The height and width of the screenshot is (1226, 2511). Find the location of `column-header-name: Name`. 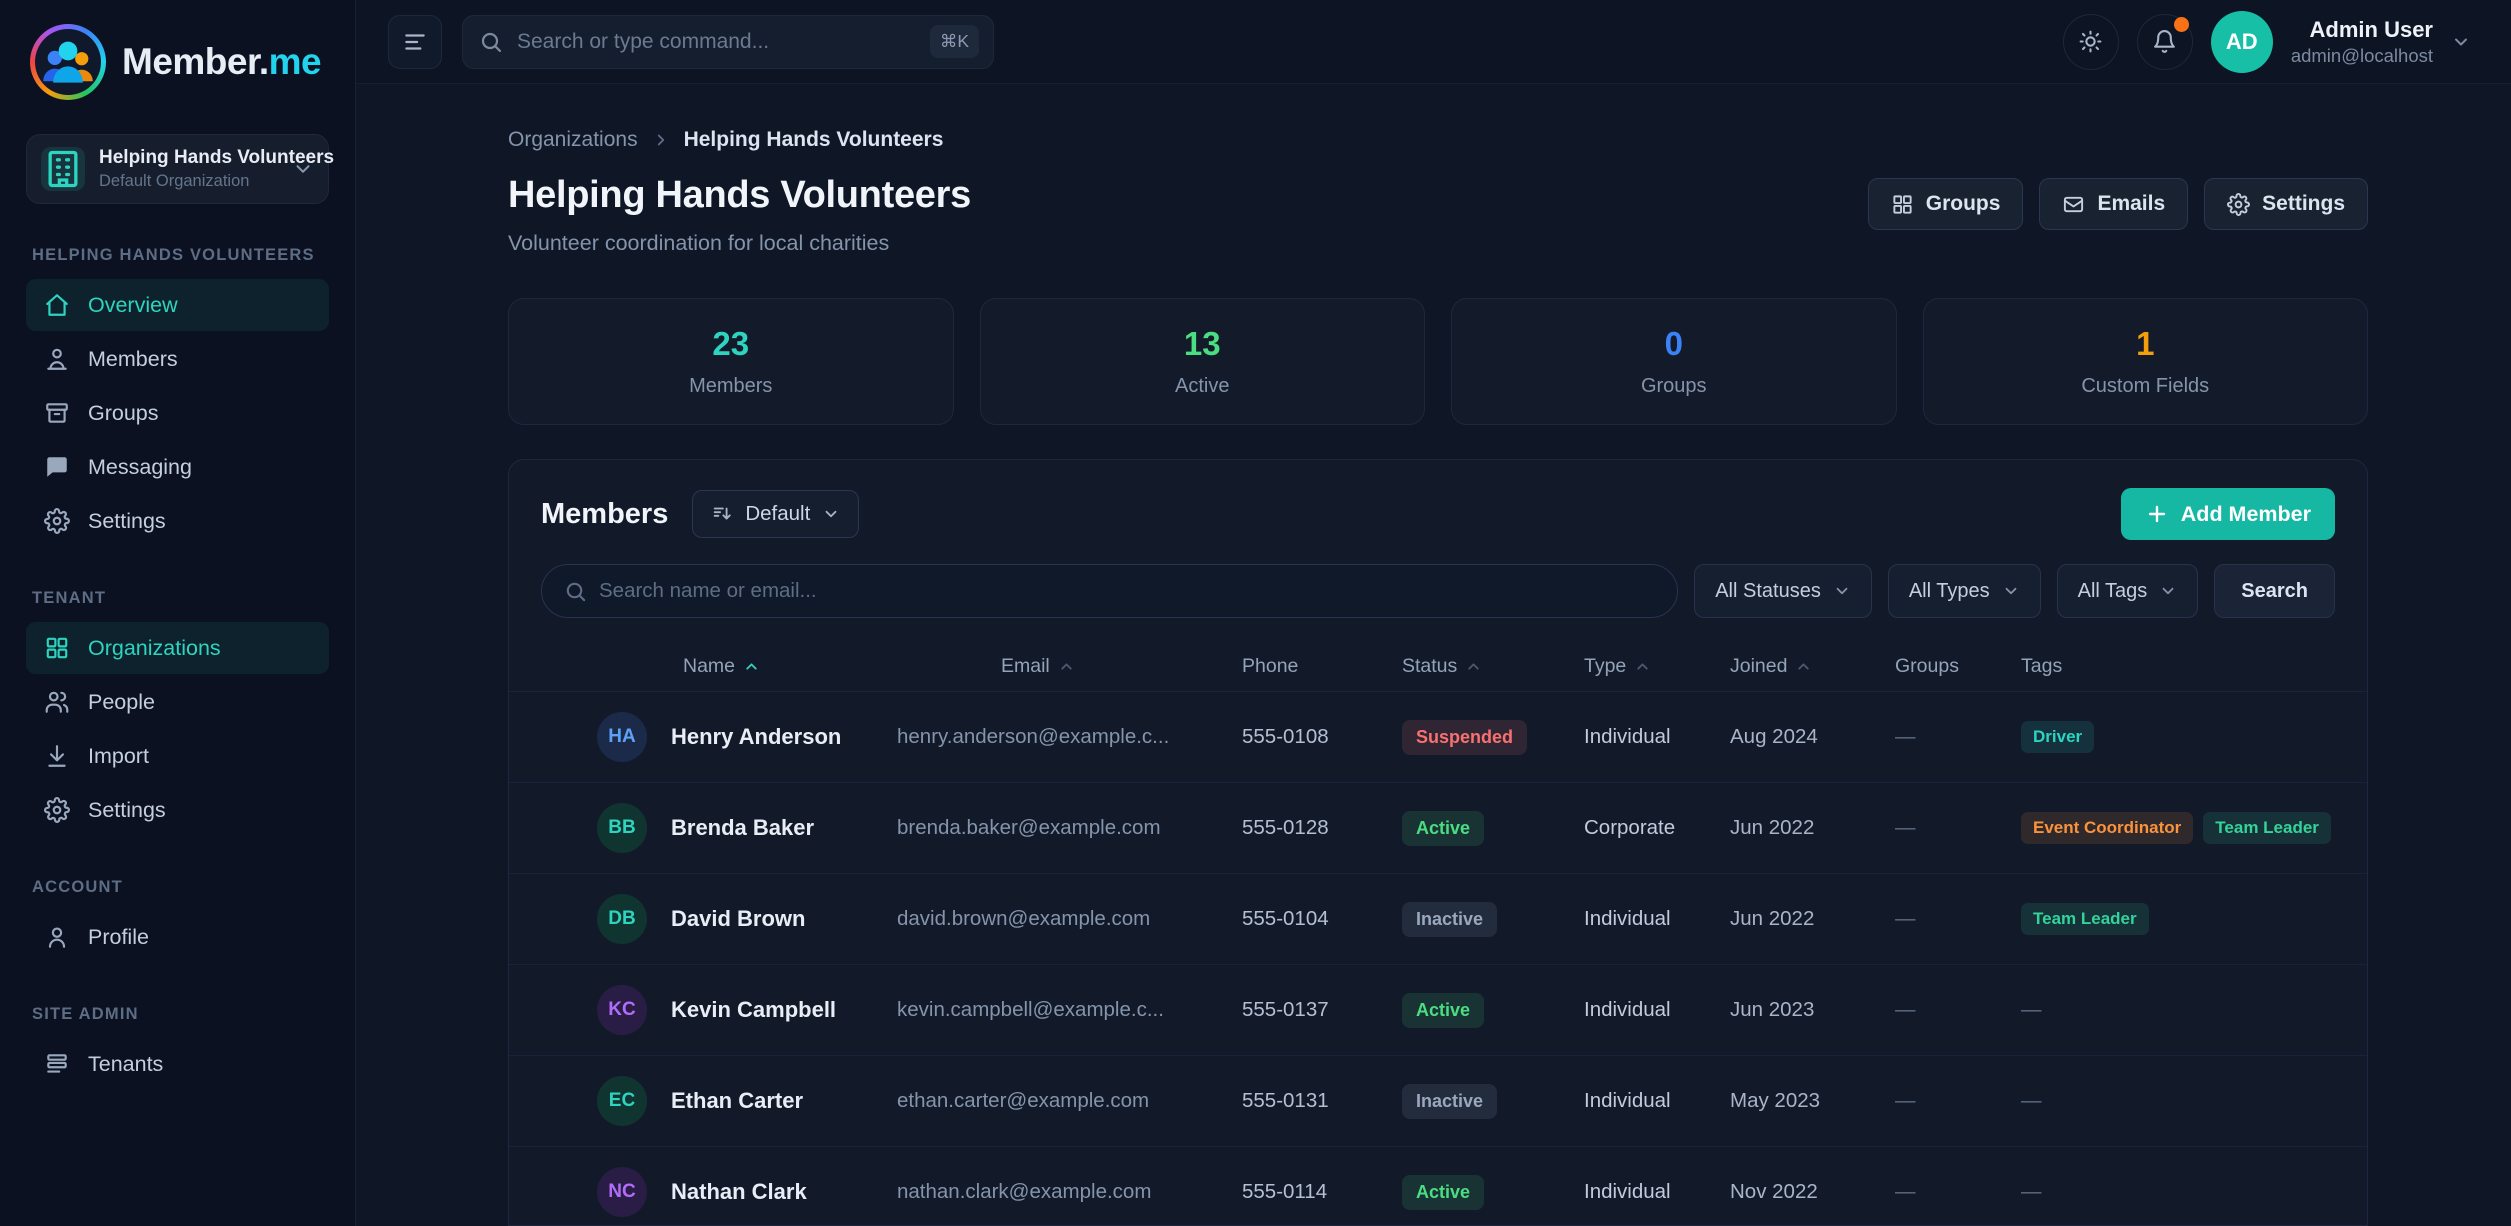

column-header-name: Name is located at coordinates (747, 666).